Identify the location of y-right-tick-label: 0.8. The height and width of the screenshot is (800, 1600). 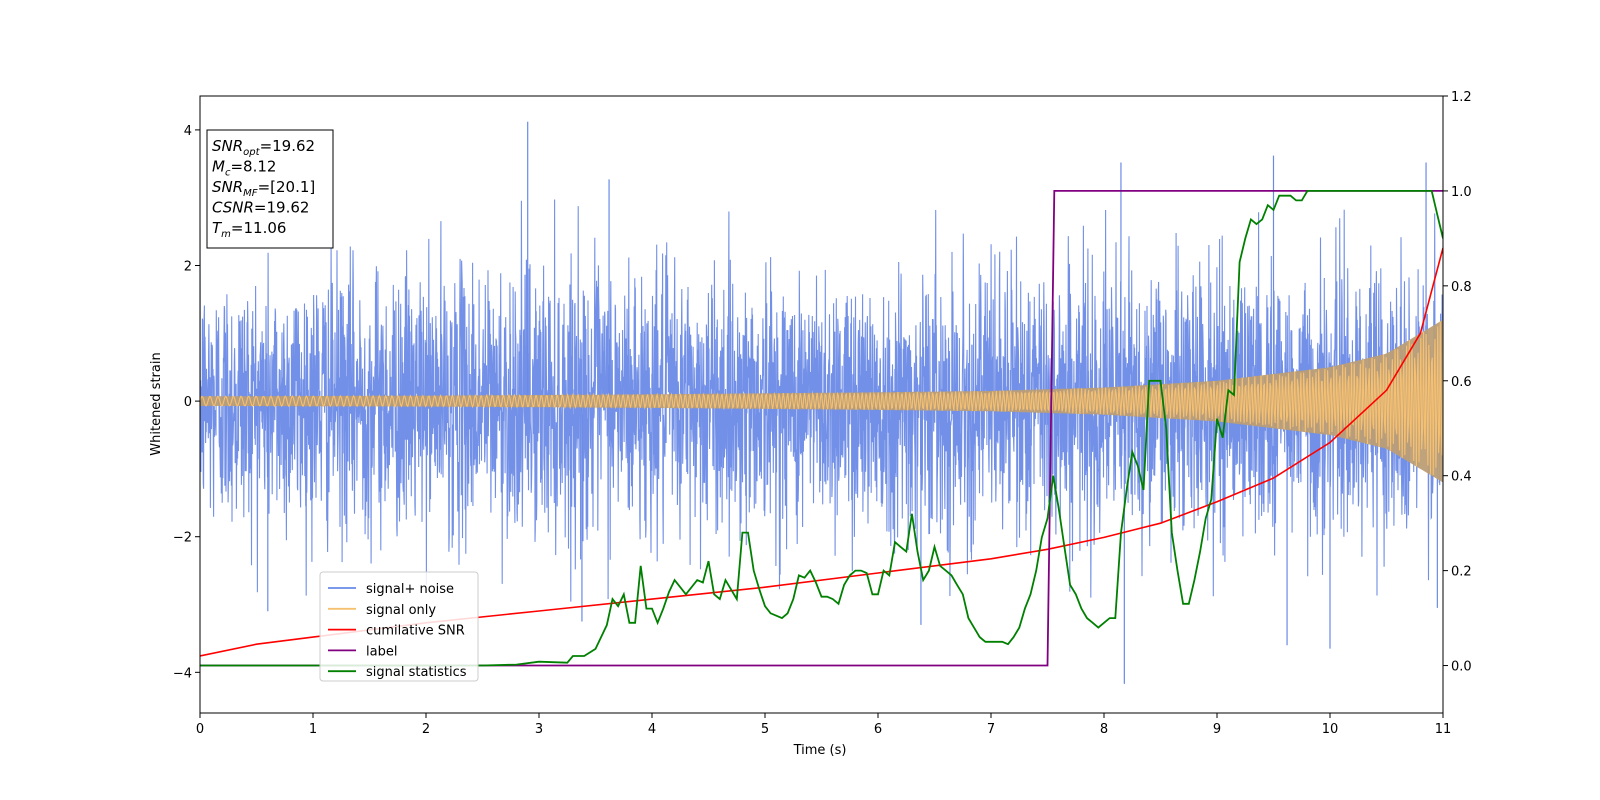
(1461, 287).